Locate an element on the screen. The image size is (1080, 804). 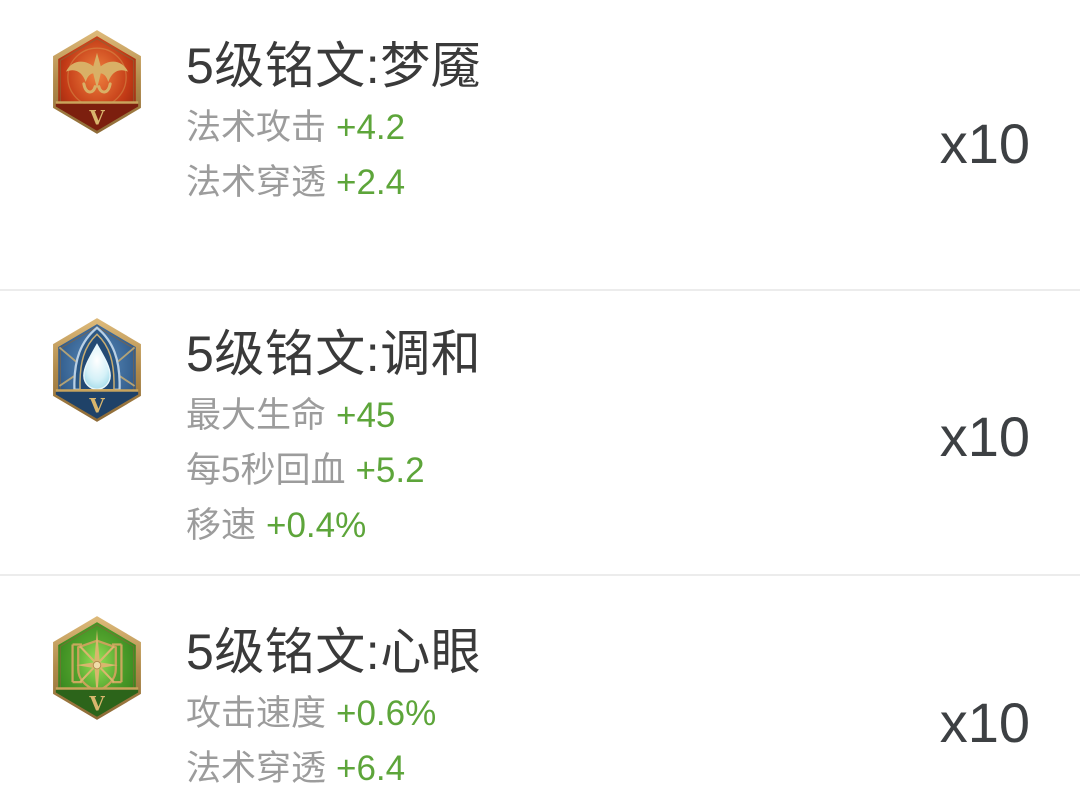
stat-value: +0.4% is located at coordinates (316, 525).